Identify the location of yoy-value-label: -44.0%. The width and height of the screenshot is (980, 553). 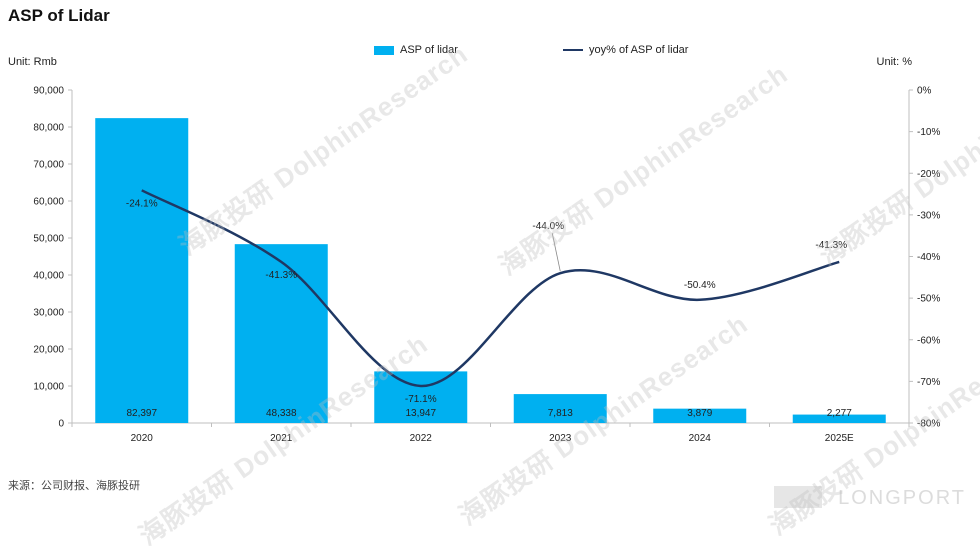
(548, 226).